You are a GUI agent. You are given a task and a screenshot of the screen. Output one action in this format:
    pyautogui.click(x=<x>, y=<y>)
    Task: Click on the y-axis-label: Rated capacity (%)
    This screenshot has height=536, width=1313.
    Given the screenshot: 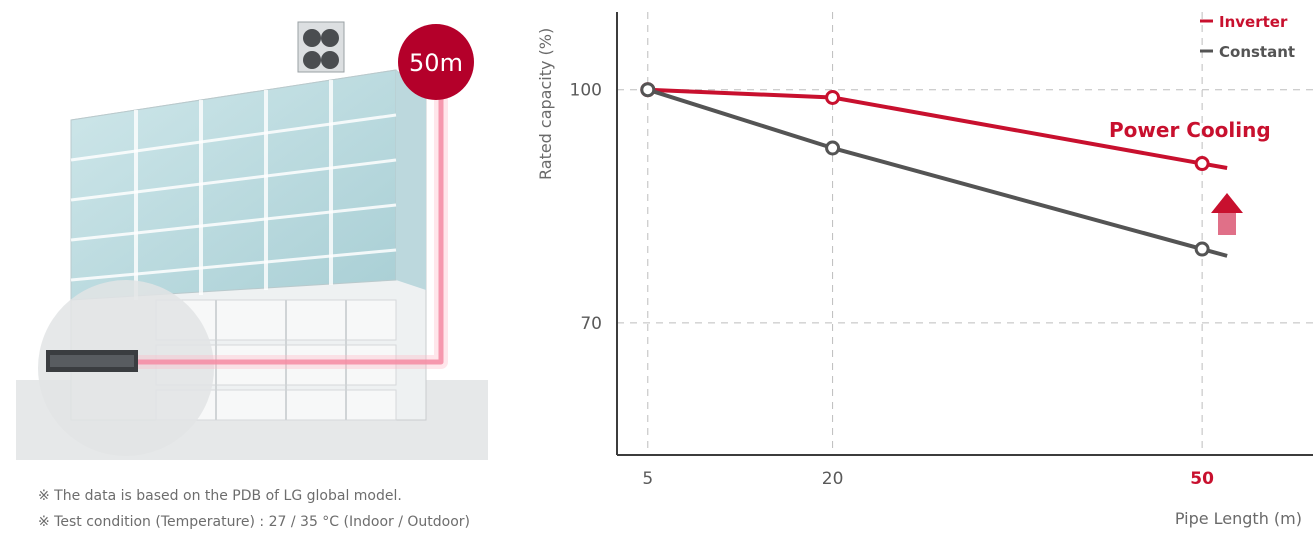 What is the action you would take?
    pyautogui.click(x=545, y=104)
    